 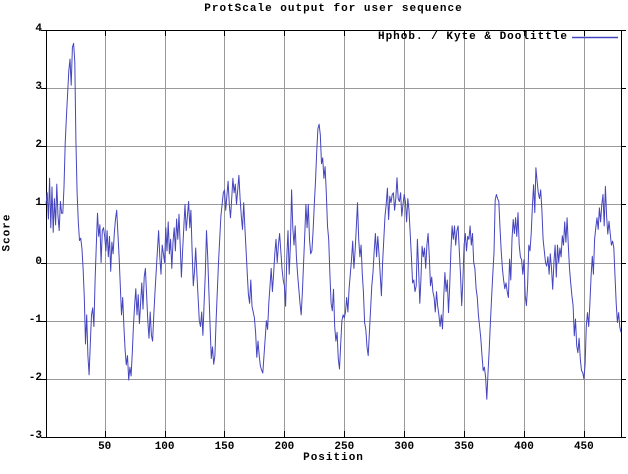 I want to click on x-axis-tick-label: 400, so click(x=524, y=447).